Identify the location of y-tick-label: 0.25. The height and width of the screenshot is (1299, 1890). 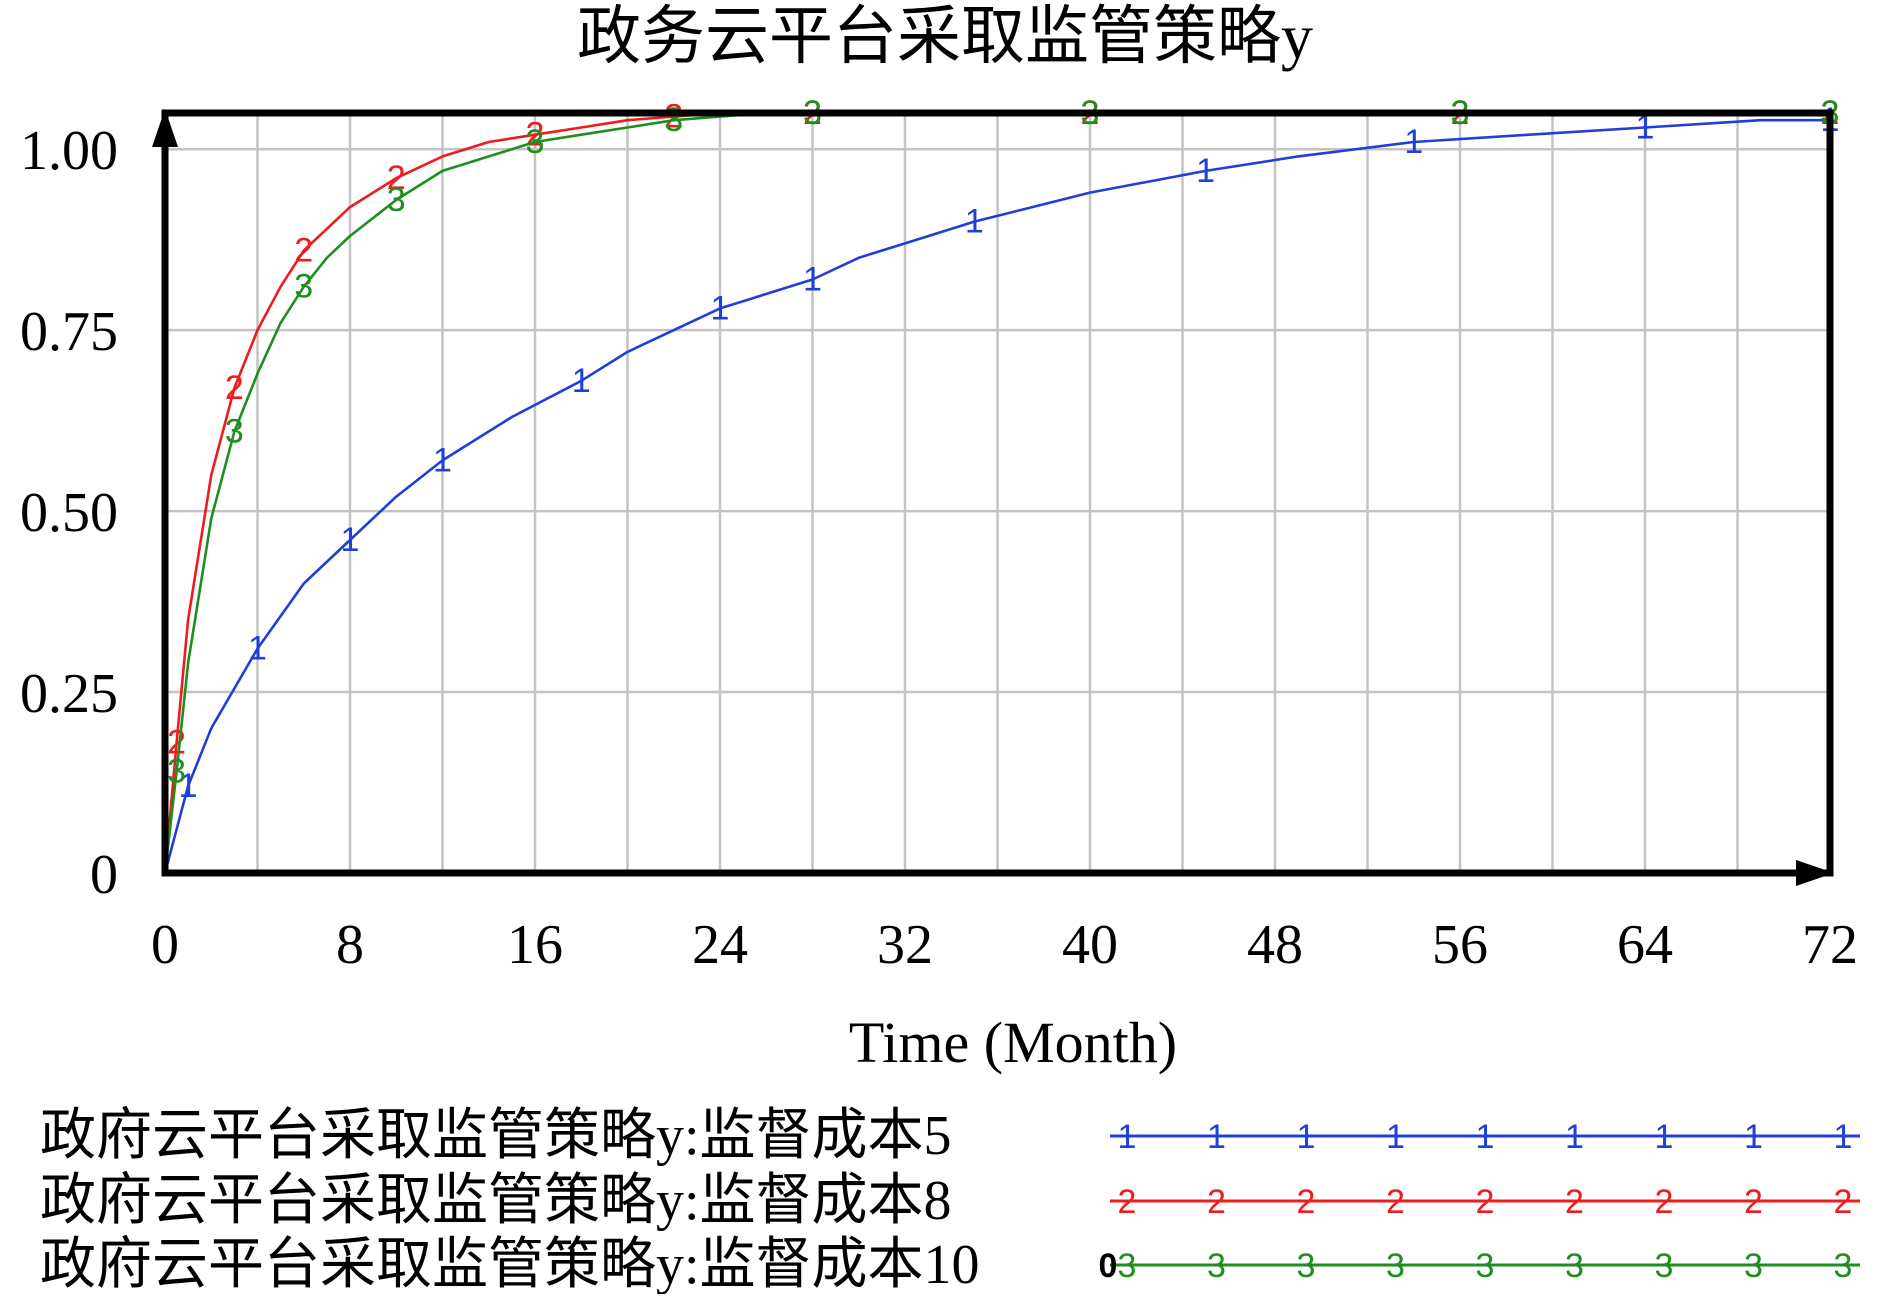
(69, 694).